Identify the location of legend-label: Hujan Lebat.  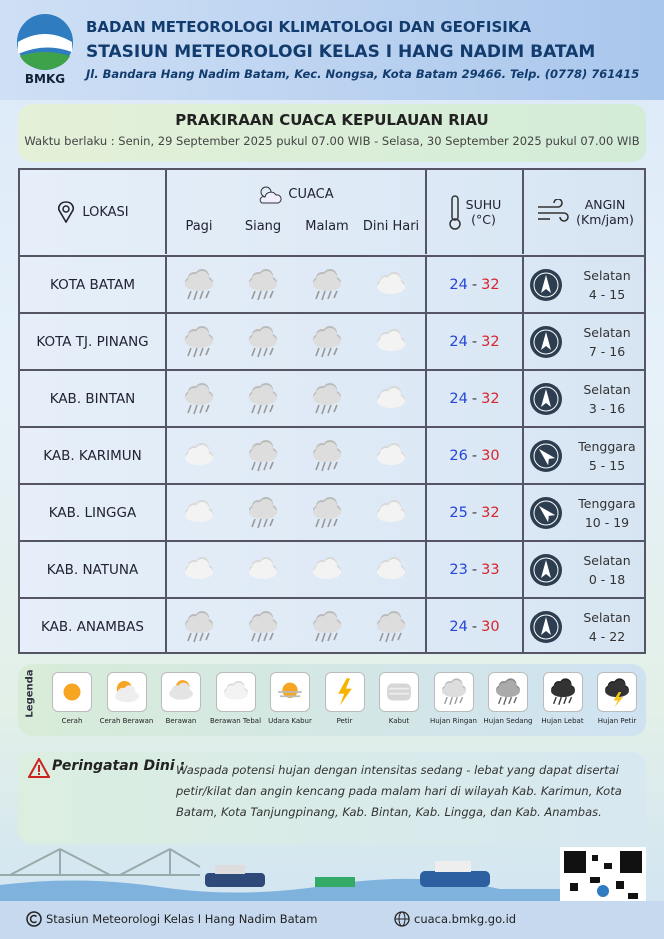
(562, 721).